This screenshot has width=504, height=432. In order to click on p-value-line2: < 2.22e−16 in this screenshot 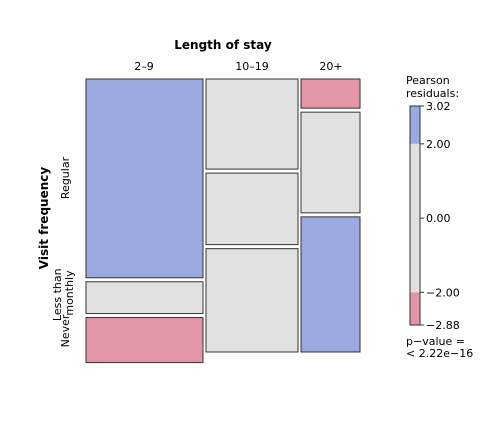, I will do `click(439, 353)`.